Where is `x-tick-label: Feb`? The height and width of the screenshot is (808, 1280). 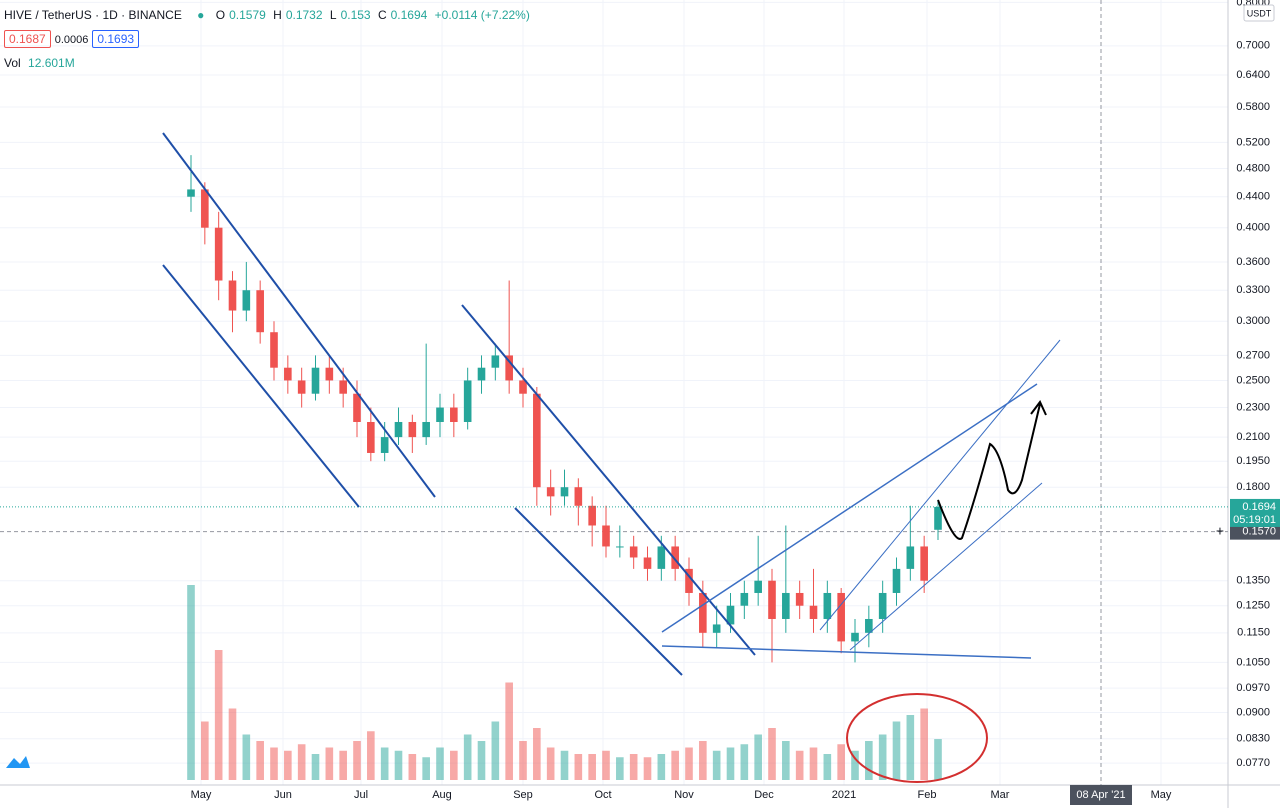
x-tick-label: Feb is located at coordinates (927, 795).